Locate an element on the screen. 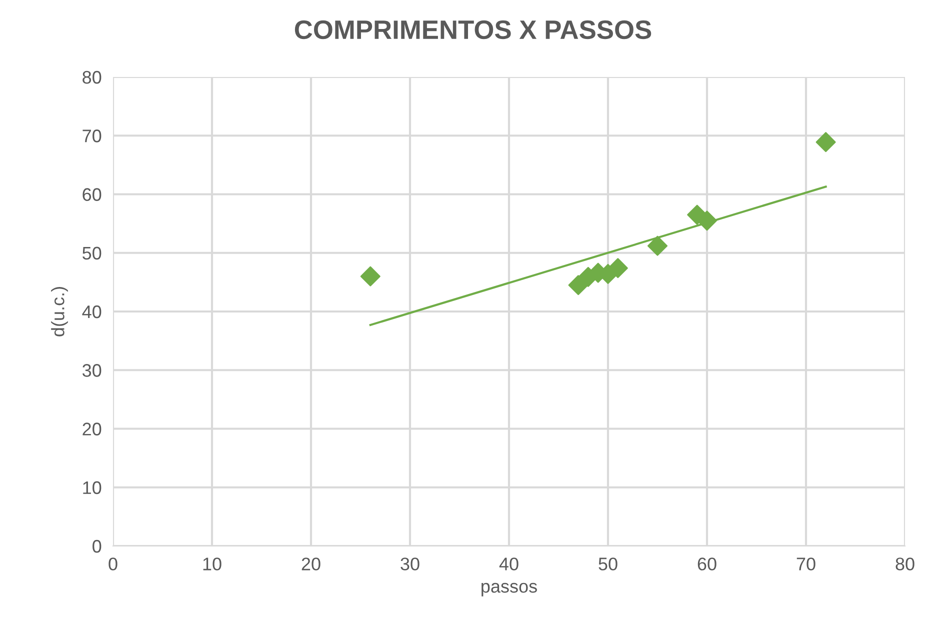 This screenshot has width=946, height=621. y-tick-label: 10 is located at coordinates (92, 487).